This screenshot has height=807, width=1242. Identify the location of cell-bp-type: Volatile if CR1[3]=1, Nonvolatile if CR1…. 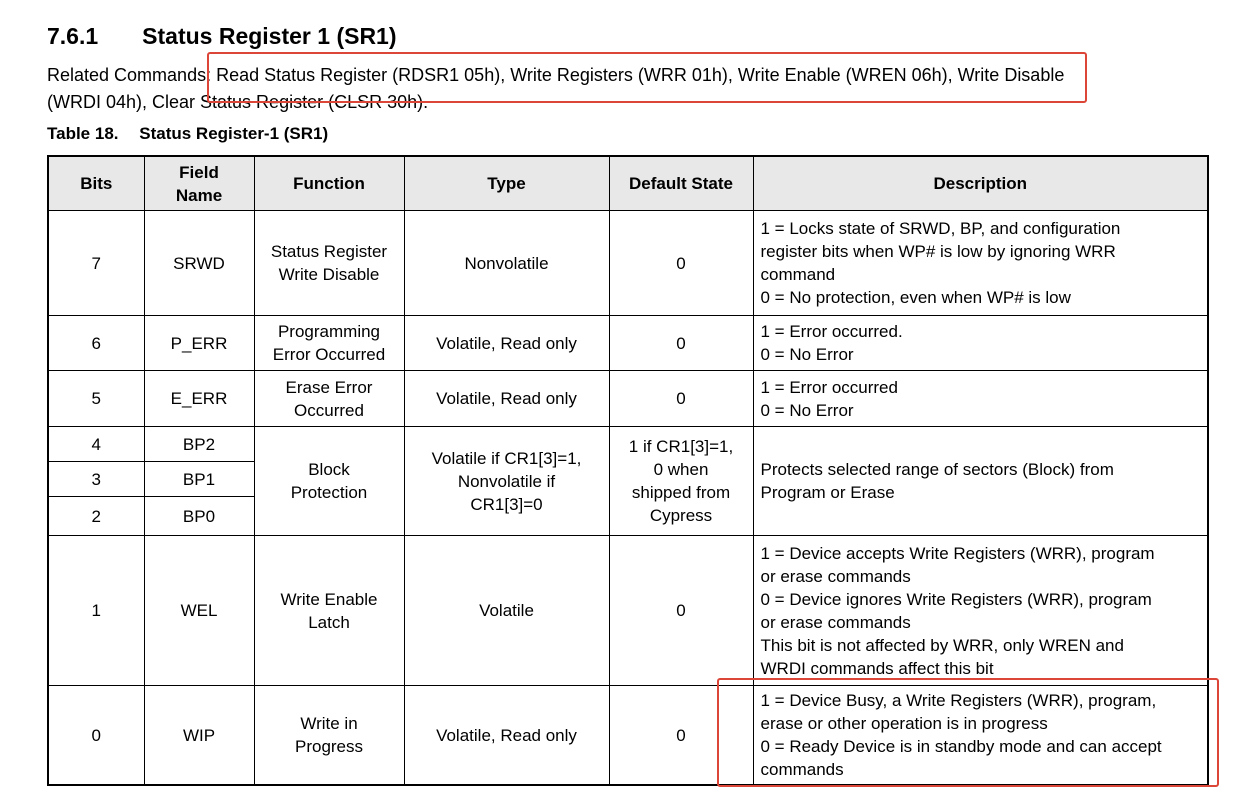
(506, 481).